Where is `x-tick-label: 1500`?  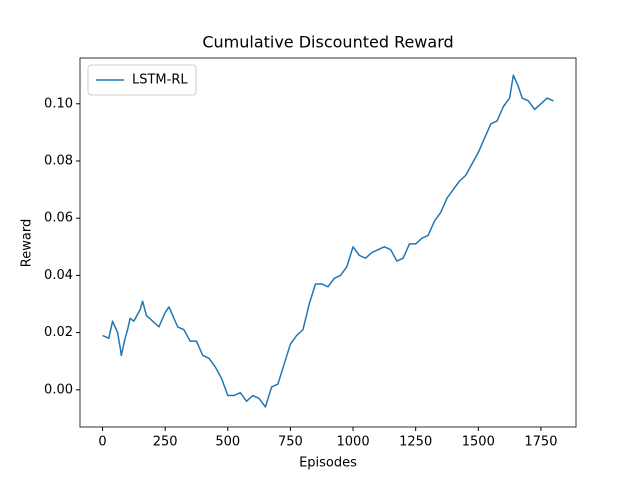
x-tick-label: 1500 is located at coordinates (478, 442).